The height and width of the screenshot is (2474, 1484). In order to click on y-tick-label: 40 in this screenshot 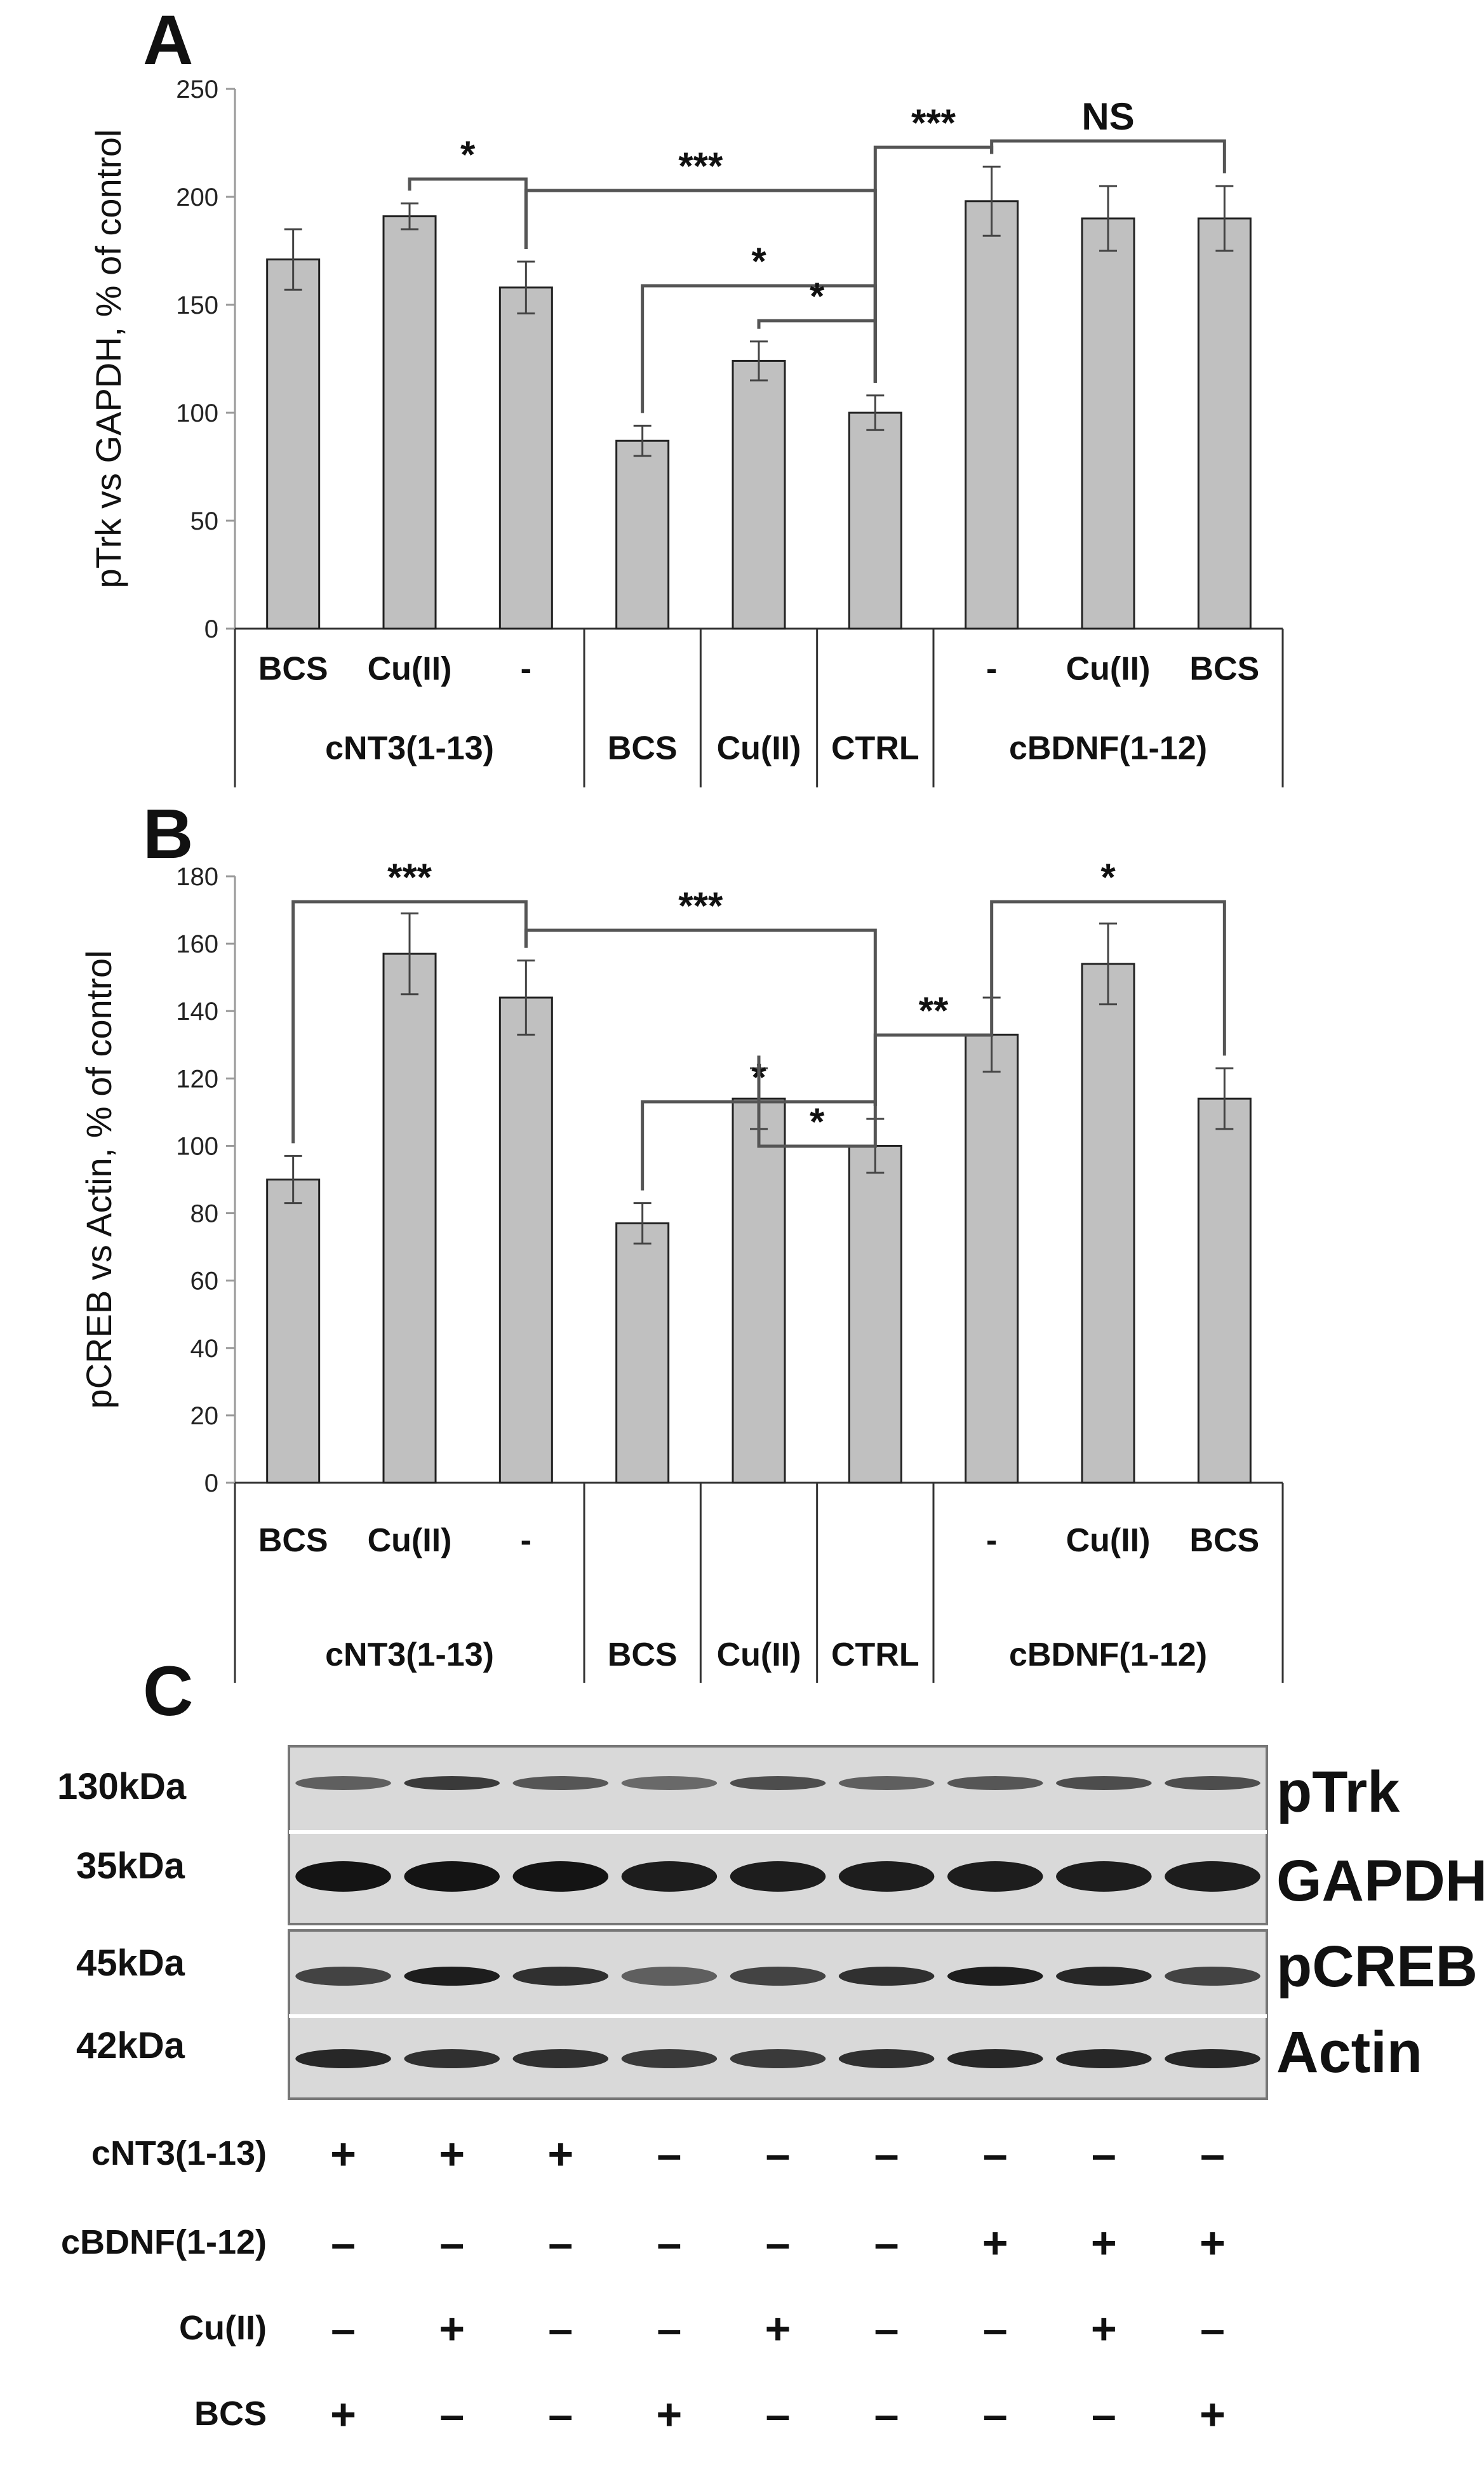, I will do `click(205, 1349)`.